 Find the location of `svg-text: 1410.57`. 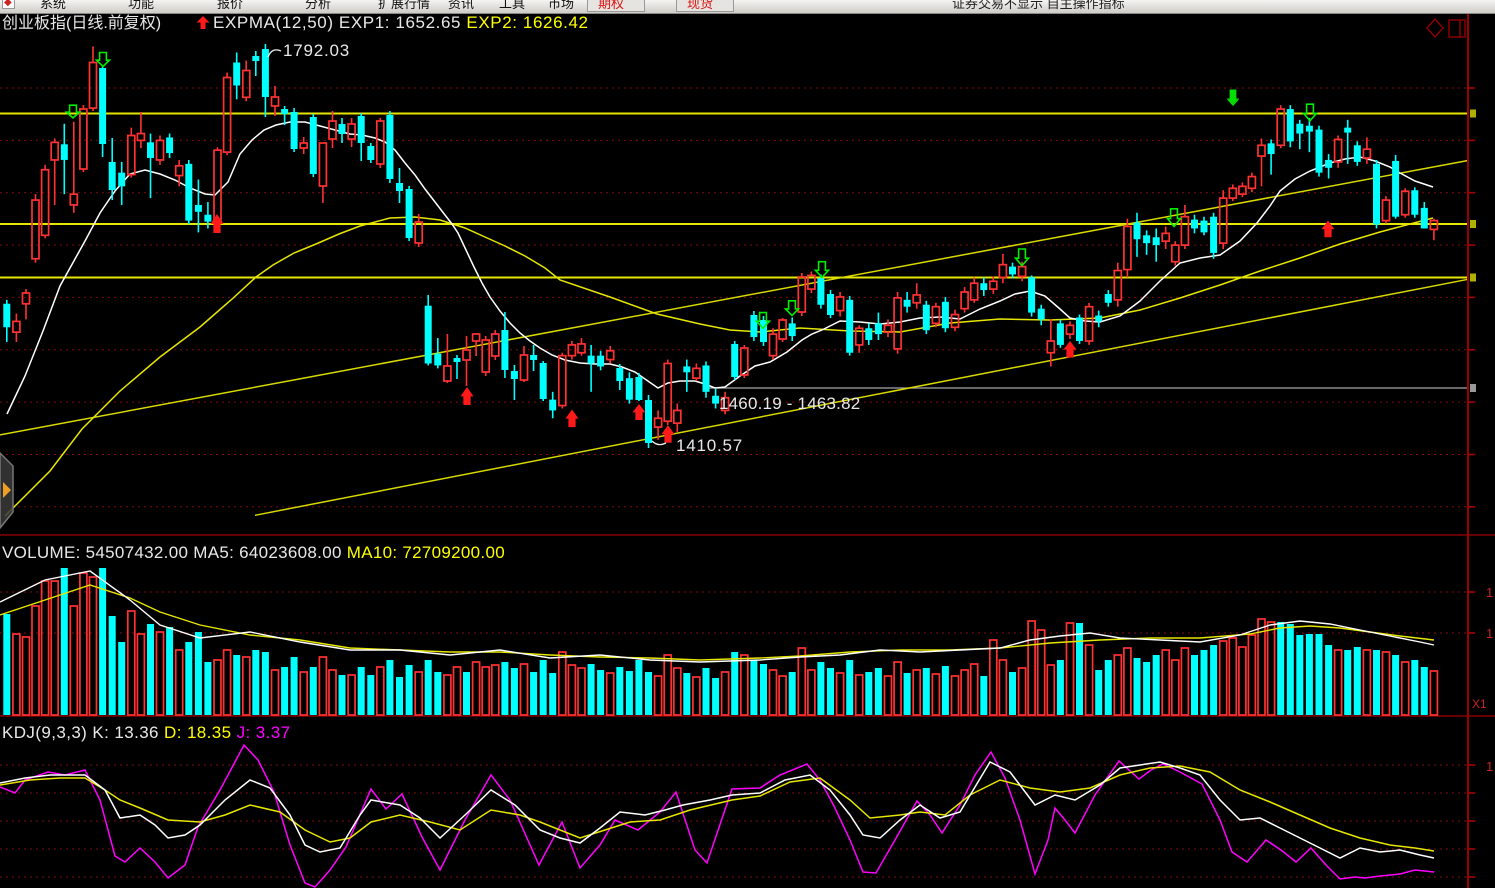

svg-text: 1410.57 is located at coordinates (709, 445).